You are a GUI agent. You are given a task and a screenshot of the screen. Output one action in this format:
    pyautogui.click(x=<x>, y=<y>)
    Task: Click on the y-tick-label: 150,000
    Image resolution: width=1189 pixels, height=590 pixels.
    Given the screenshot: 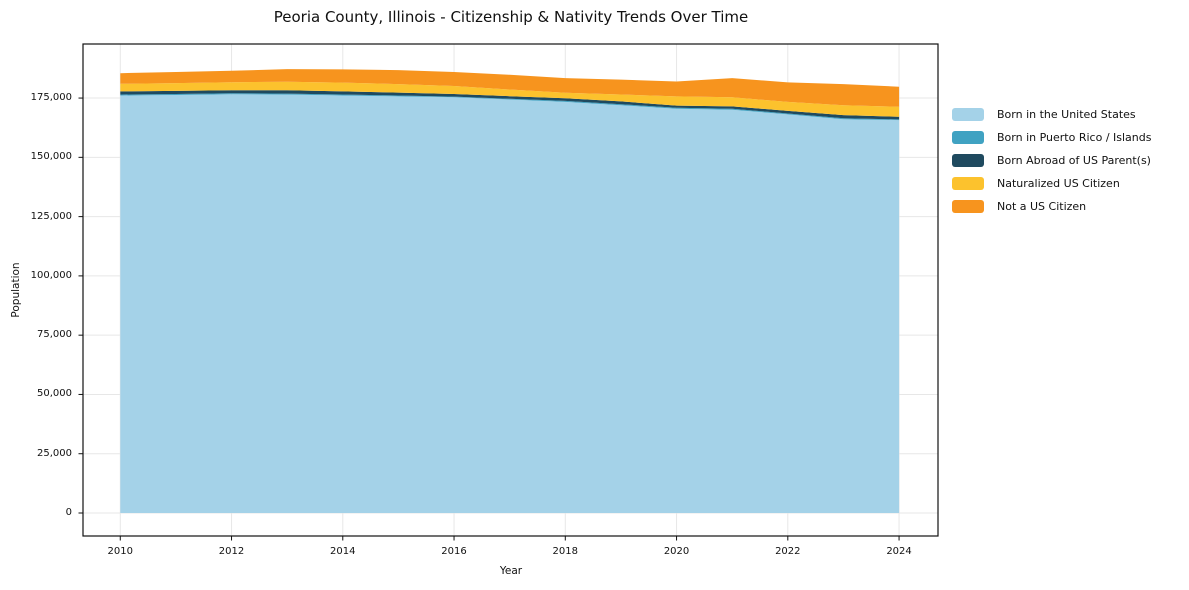 What is the action you would take?
    pyautogui.click(x=51, y=157)
    